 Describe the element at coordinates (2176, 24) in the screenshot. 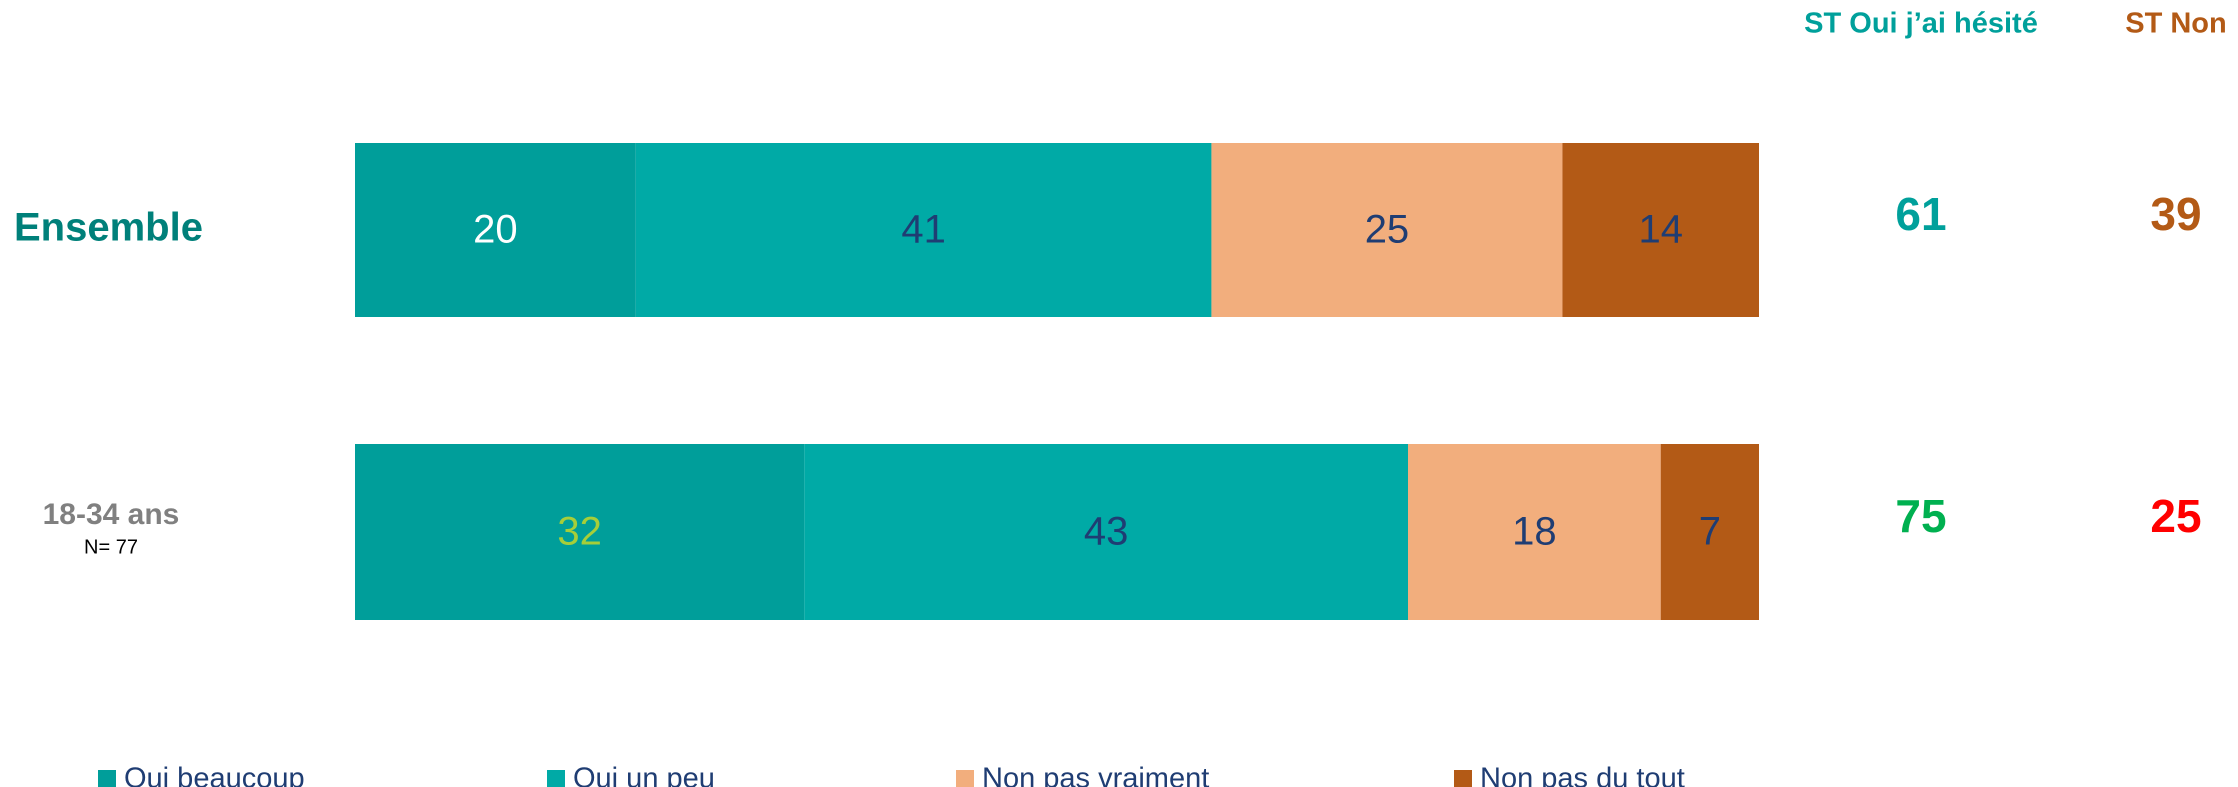

I see `summary-header: ST Non` at that location.